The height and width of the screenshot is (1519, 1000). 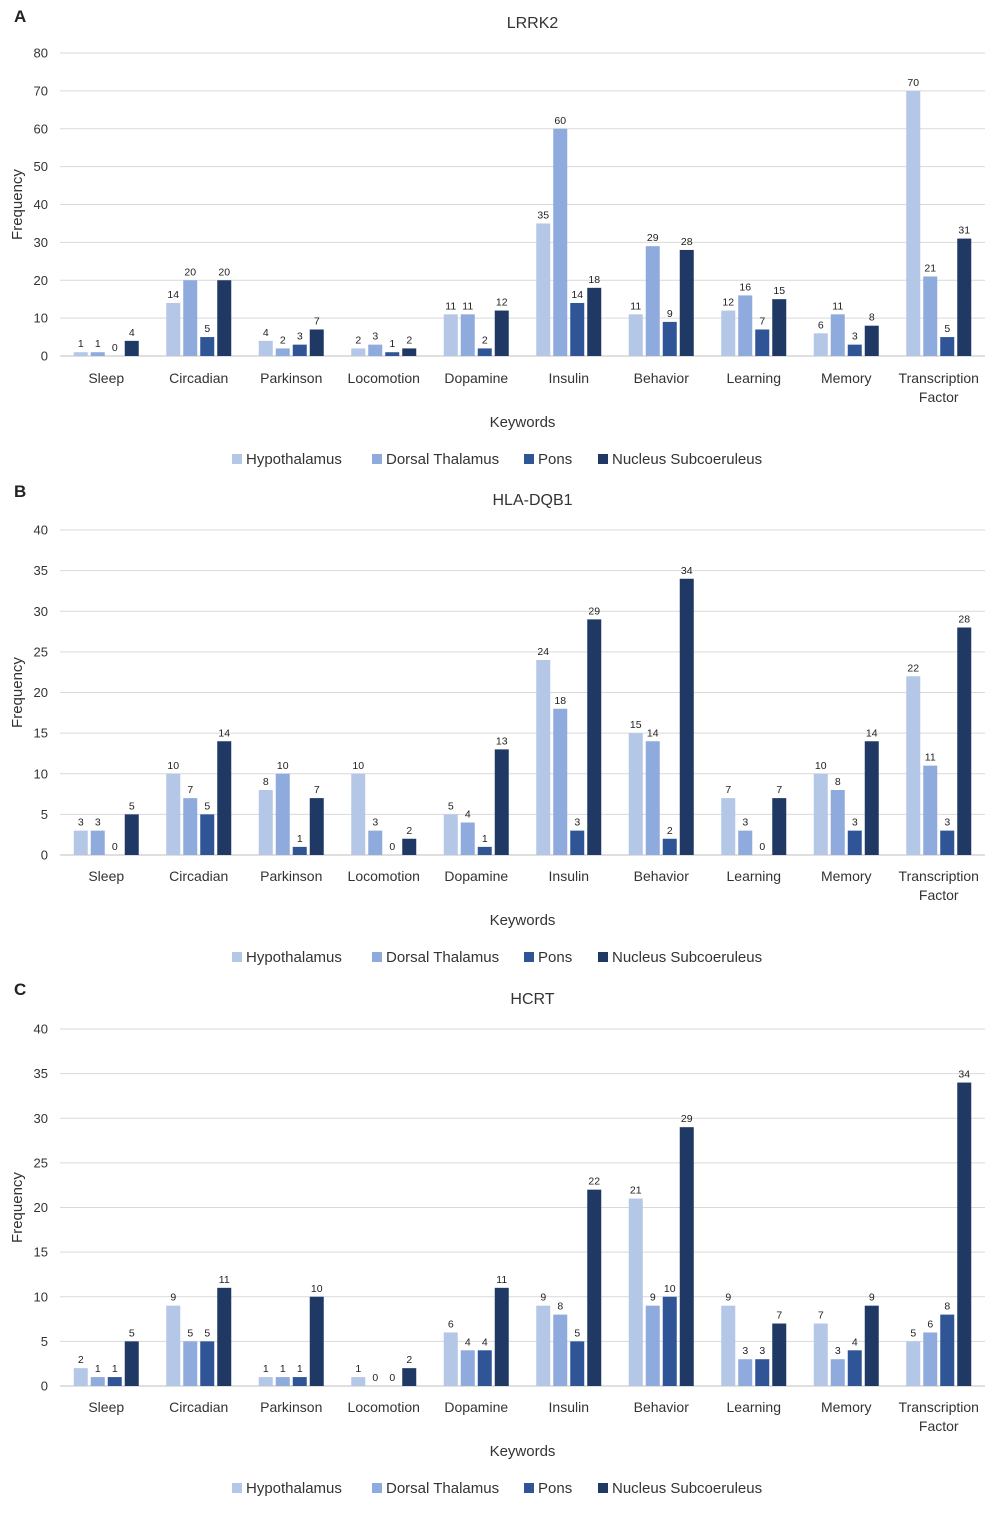 I want to click on y-tick-label: 20, so click(x=41, y=692).